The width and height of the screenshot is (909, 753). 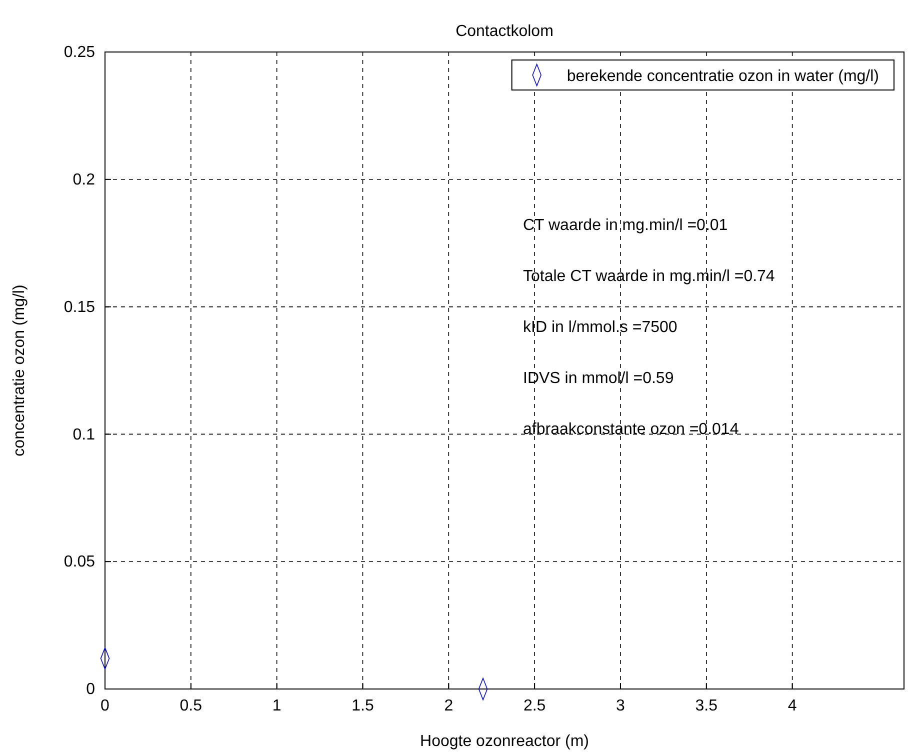 What do you see at coordinates (631, 429) in the screenshot?
I see `annotation: afbraakconstante ozon =0.014` at bounding box center [631, 429].